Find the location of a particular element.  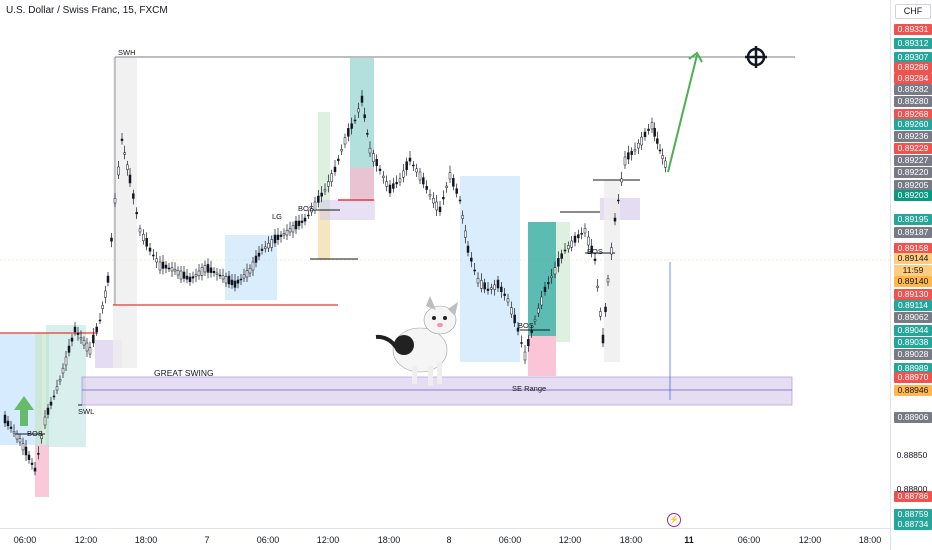

price-tag: 0.88989 is located at coordinates (913, 368).